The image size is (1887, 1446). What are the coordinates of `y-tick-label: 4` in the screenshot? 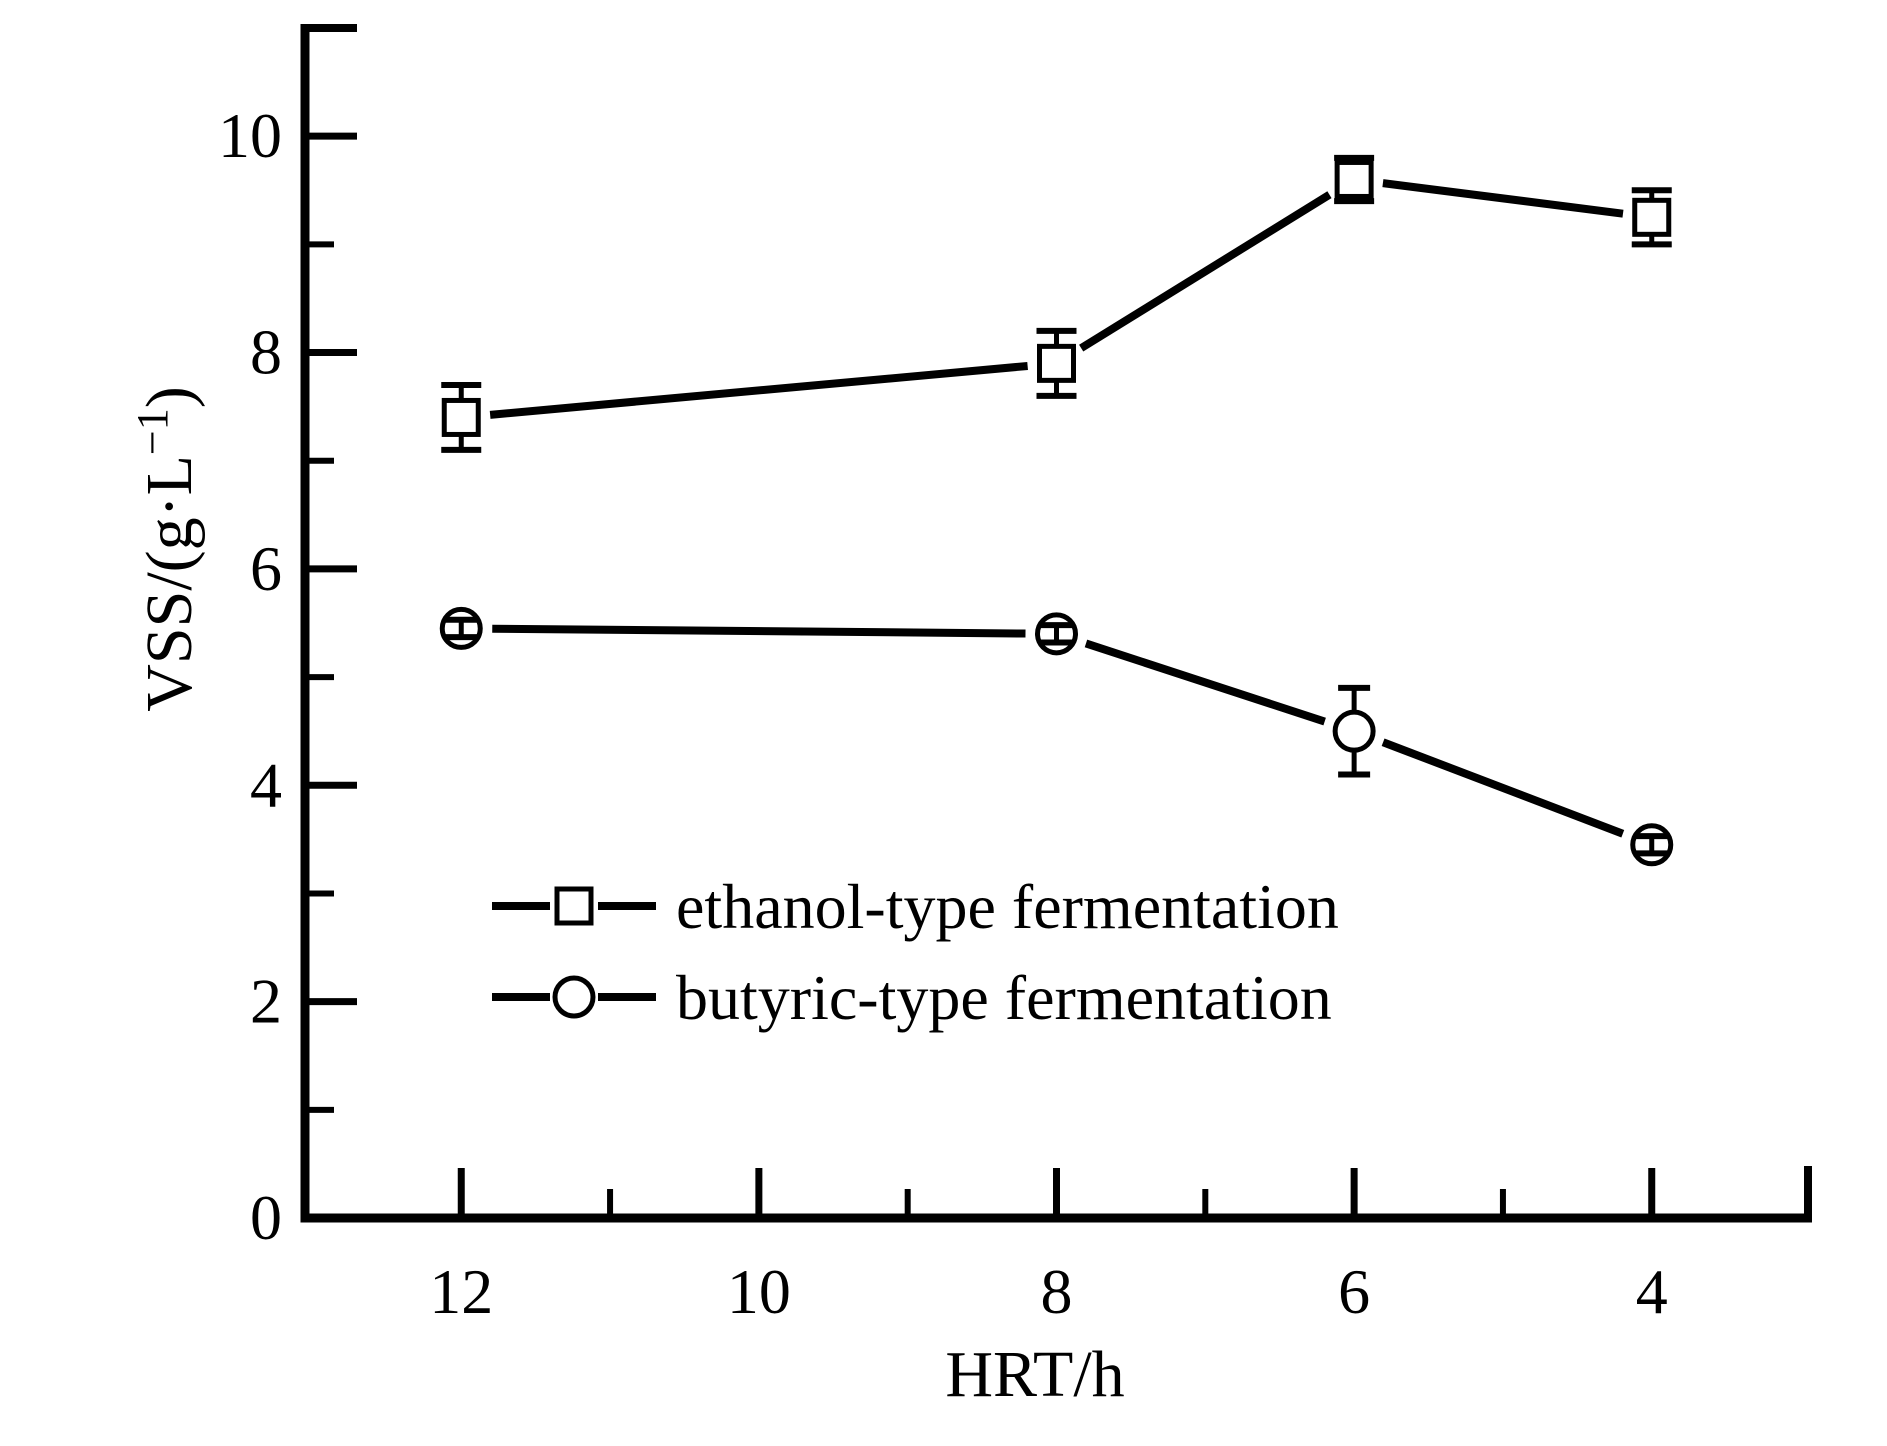 It's located at (266, 784).